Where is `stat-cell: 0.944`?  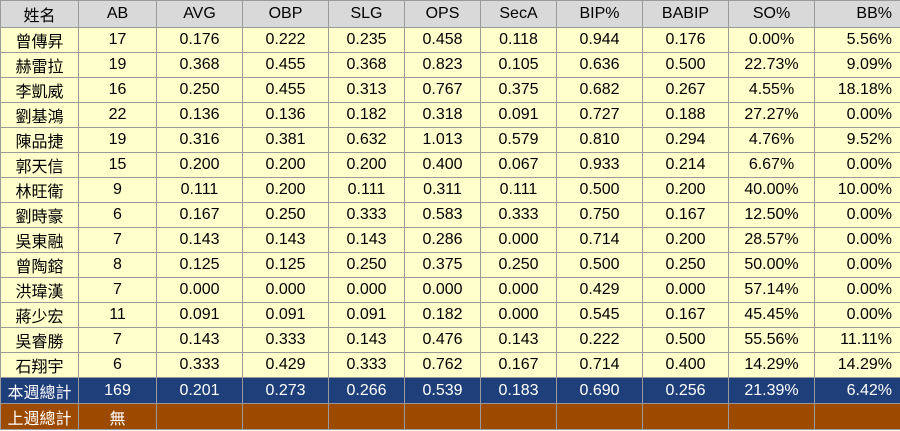
stat-cell: 0.944 is located at coordinates (599, 40).